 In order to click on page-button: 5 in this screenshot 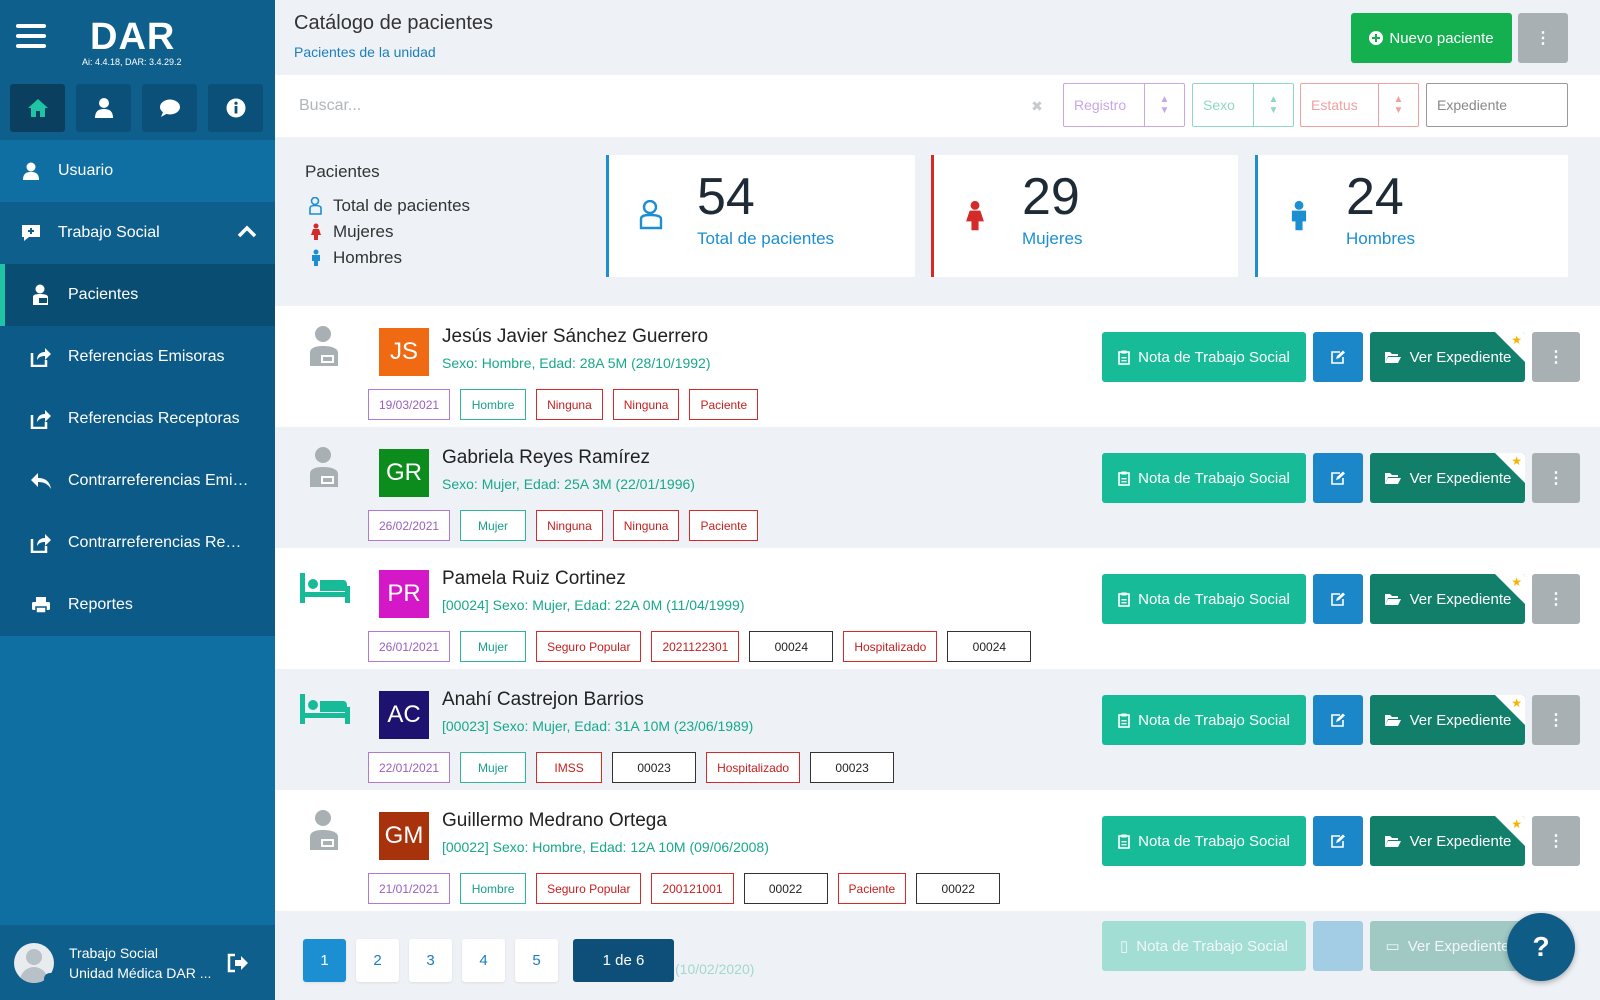, I will do `click(536, 960)`.